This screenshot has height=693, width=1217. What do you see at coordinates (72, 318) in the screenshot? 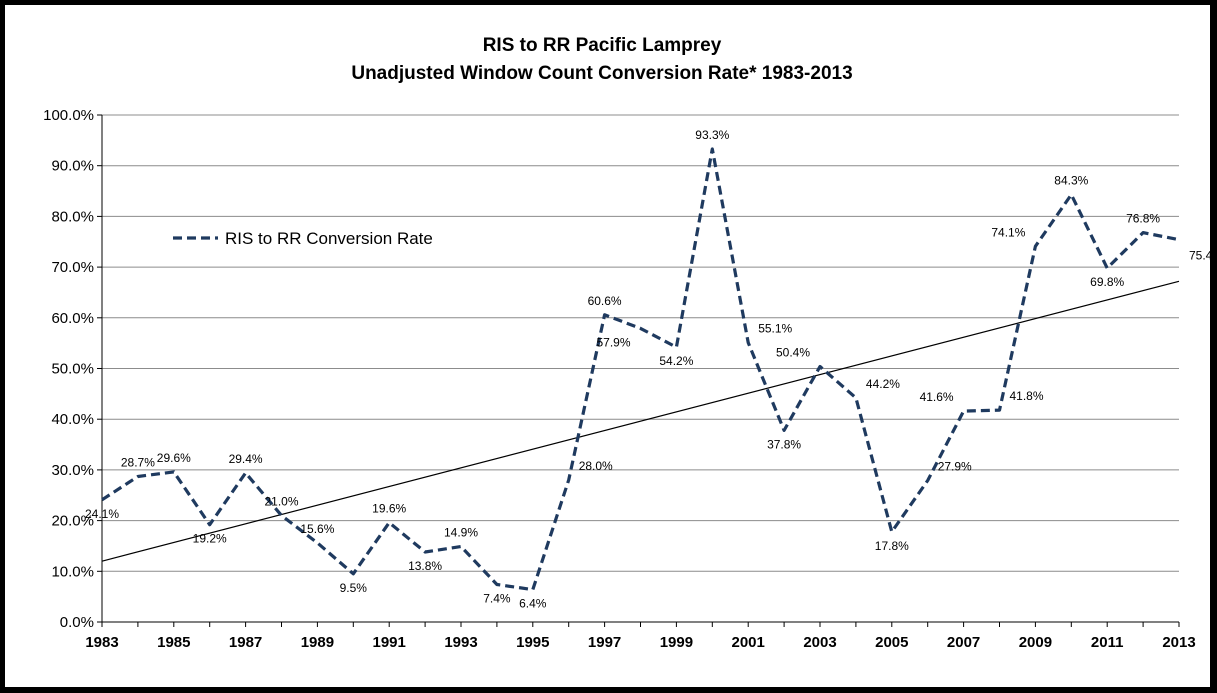
I see `y-tick-label: 60.0%` at bounding box center [72, 318].